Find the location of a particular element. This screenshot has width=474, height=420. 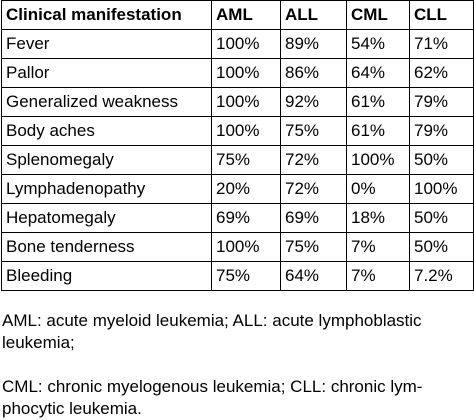

table-row: Hepatomegaly 69% 69% 18% 50% is located at coordinates (237, 218).